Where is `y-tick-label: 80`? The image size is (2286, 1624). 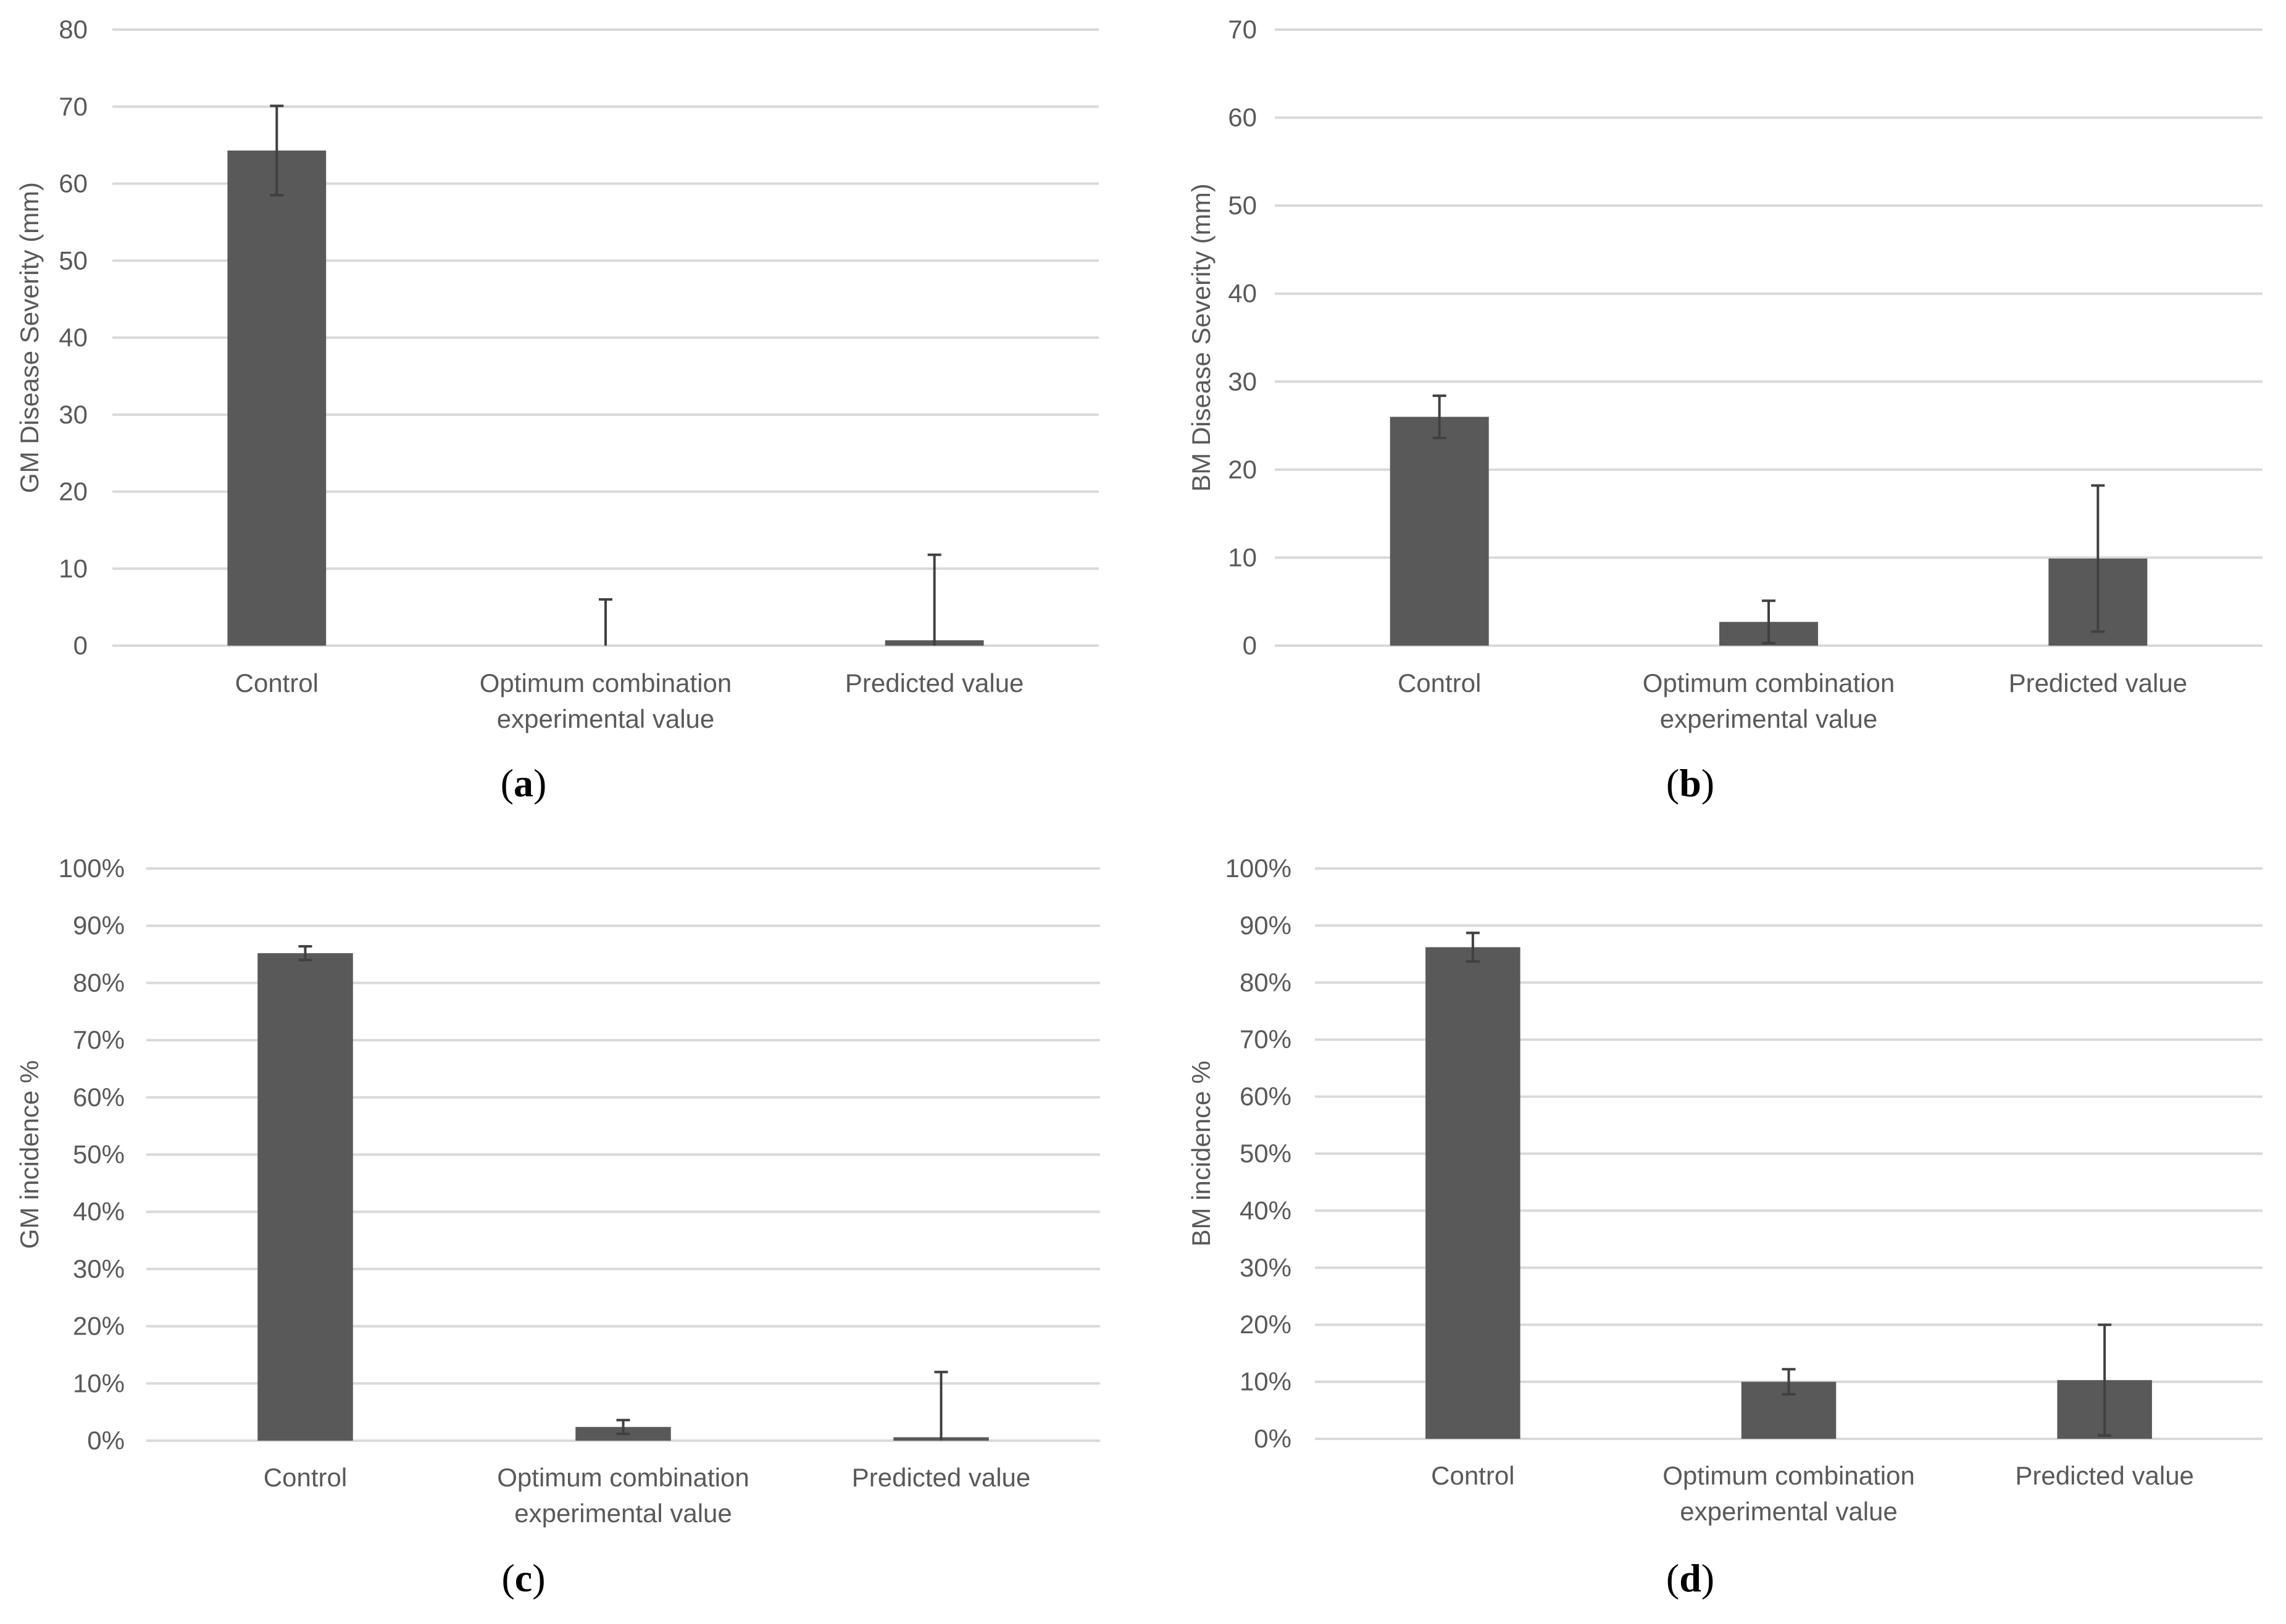 y-tick-label: 80 is located at coordinates (73, 29).